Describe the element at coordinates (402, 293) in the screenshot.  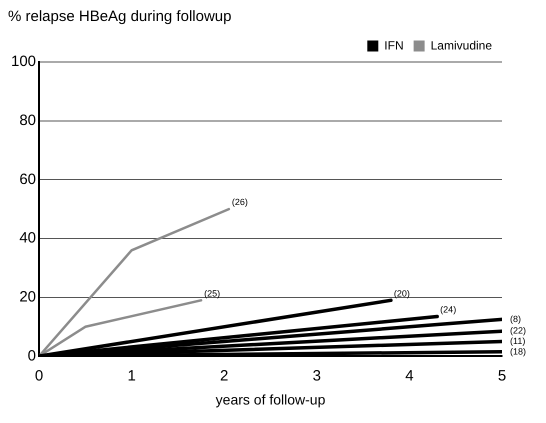
I see `annotation: (20)` at that location.